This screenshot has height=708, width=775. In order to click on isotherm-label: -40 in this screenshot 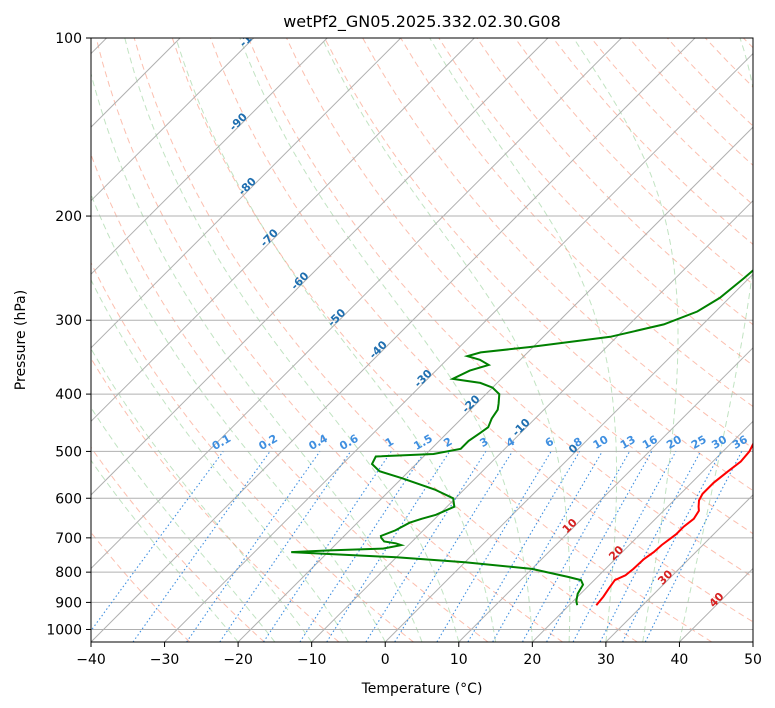, I will do `click(378, 349)`.